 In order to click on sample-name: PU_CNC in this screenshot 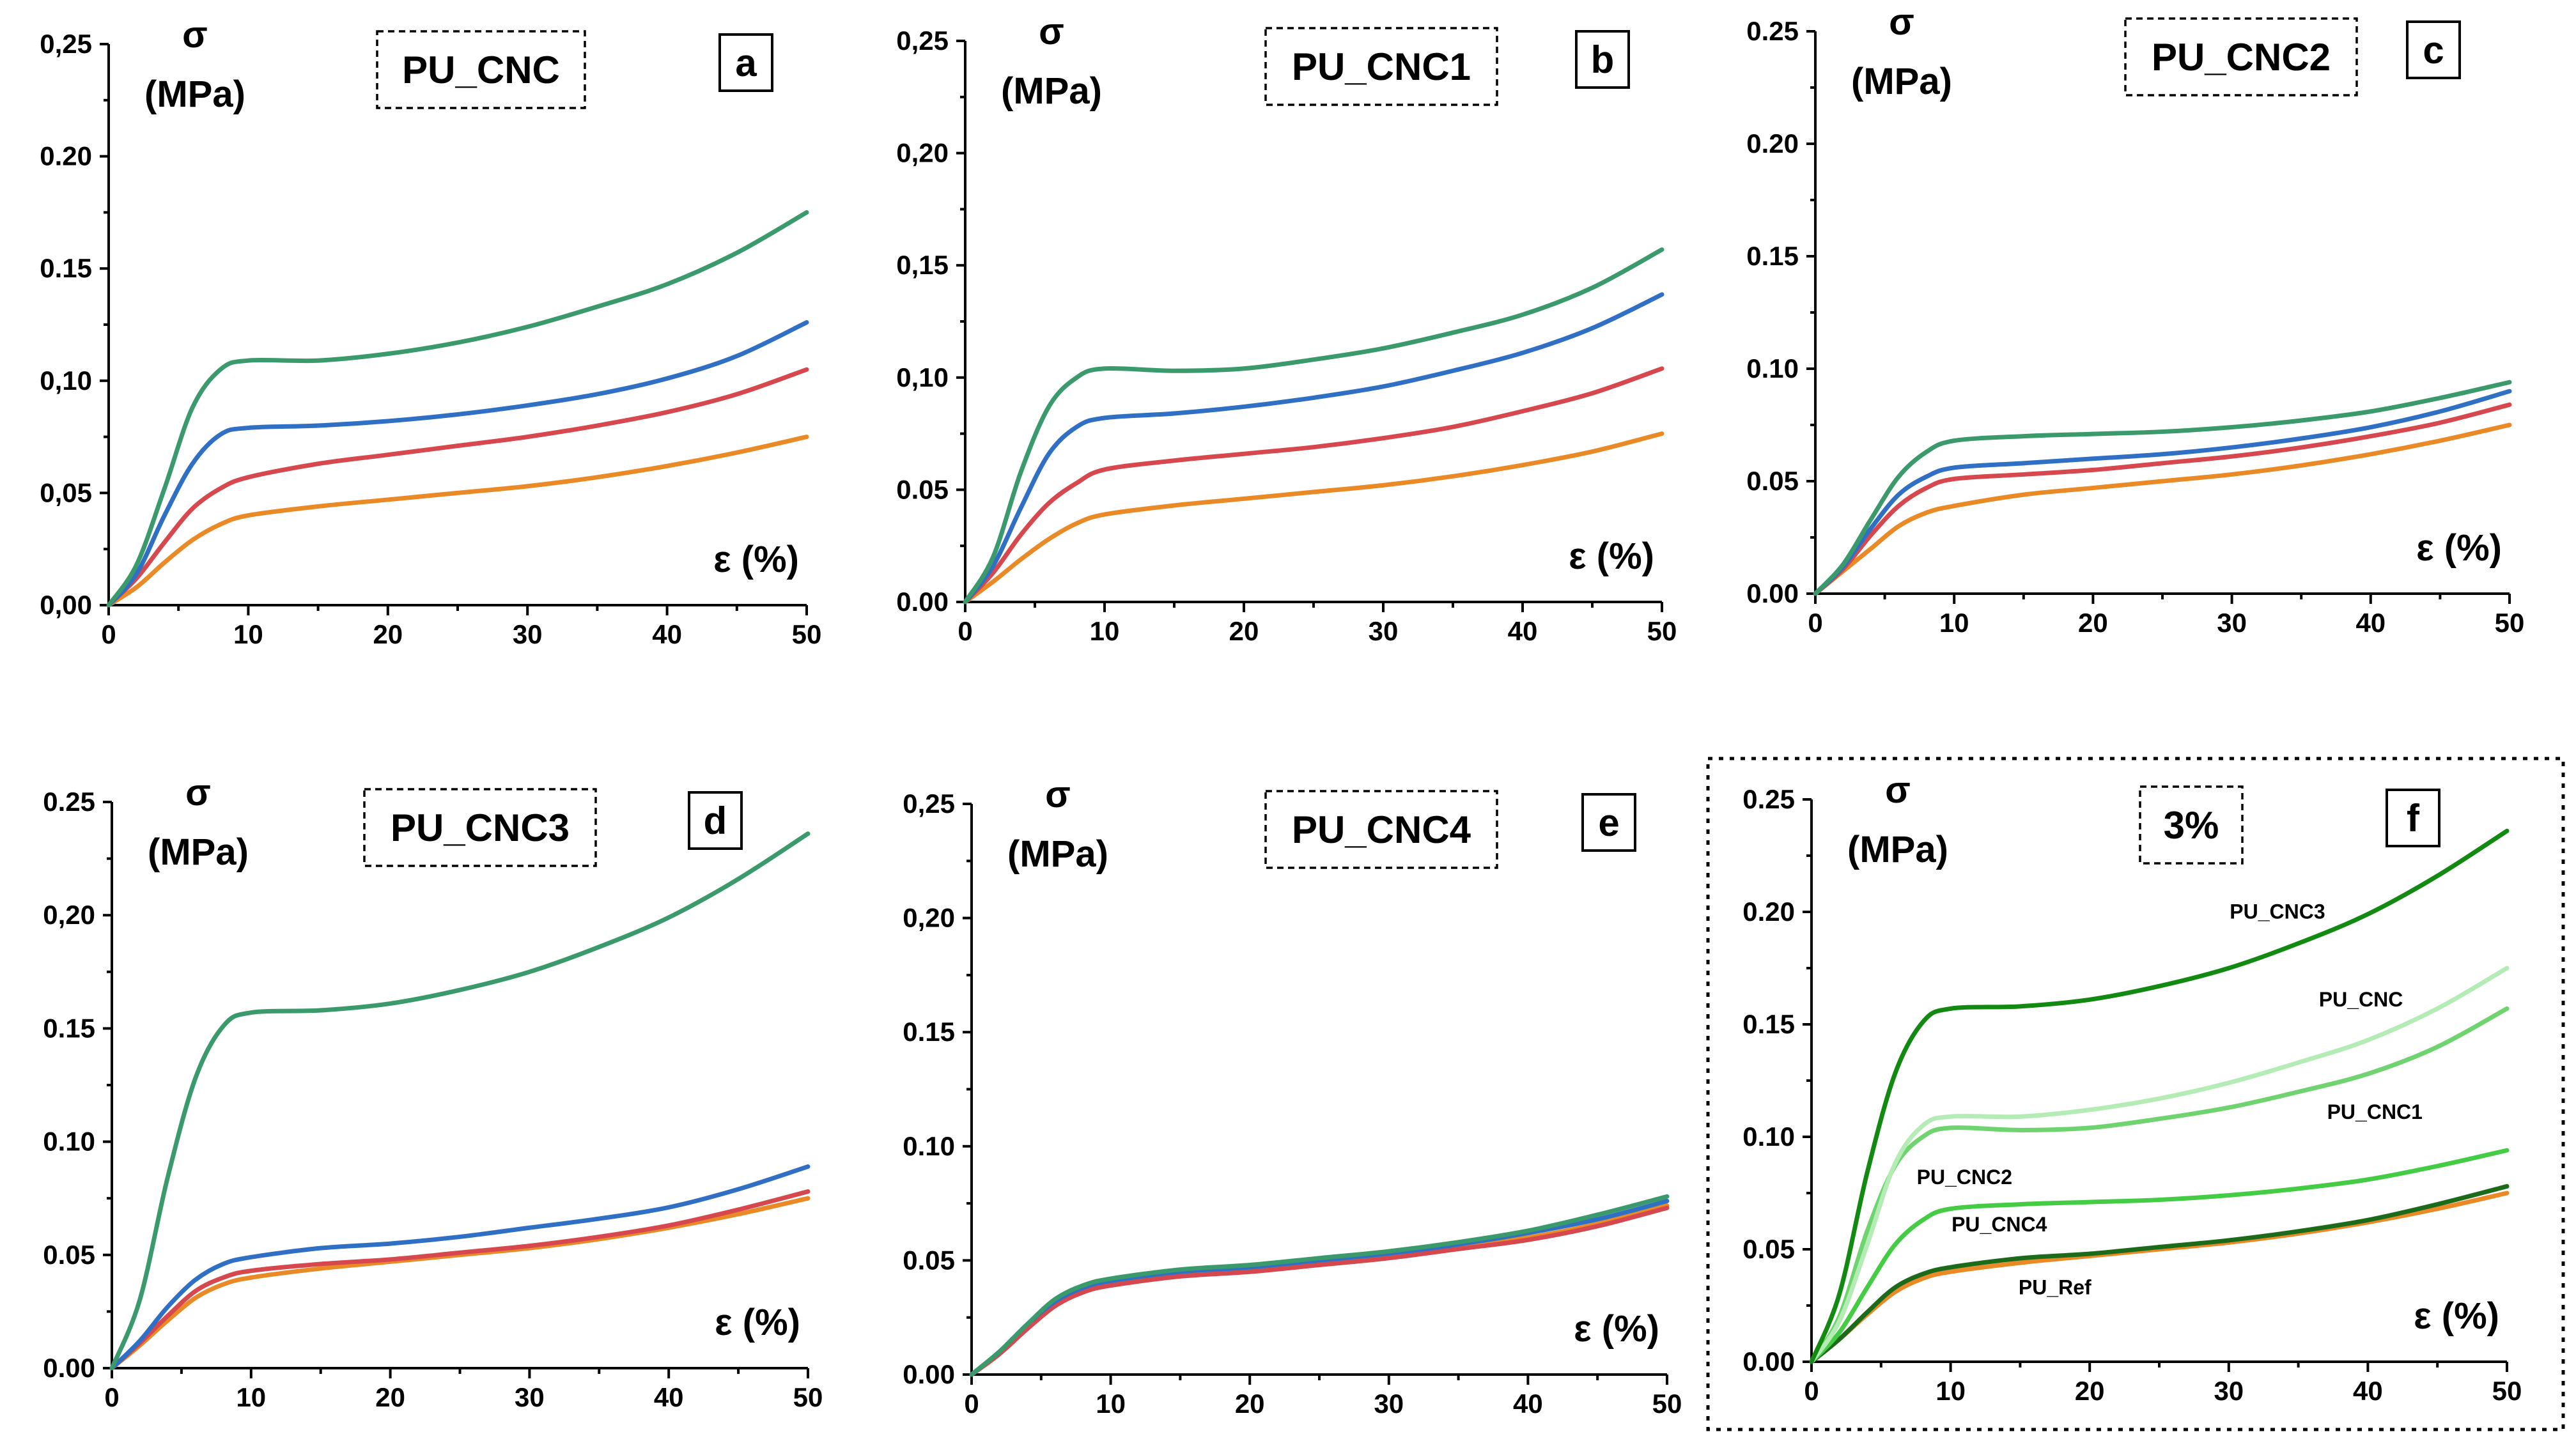, I will do `click(481, 70)`.